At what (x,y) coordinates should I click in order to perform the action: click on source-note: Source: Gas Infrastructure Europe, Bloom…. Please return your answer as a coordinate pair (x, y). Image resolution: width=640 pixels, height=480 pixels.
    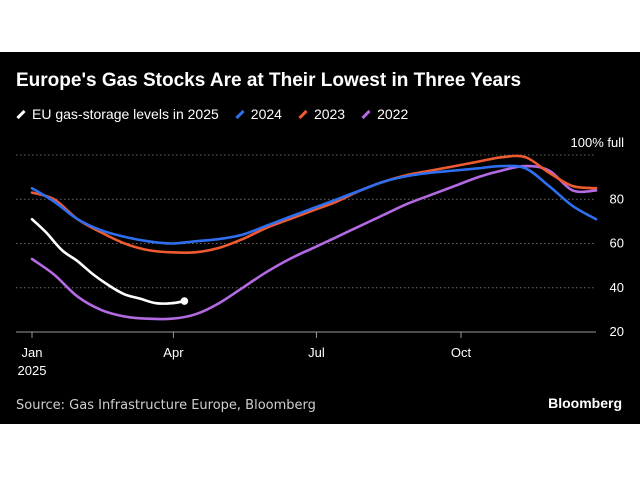
    Looking at the image, I should click on (166, 405).